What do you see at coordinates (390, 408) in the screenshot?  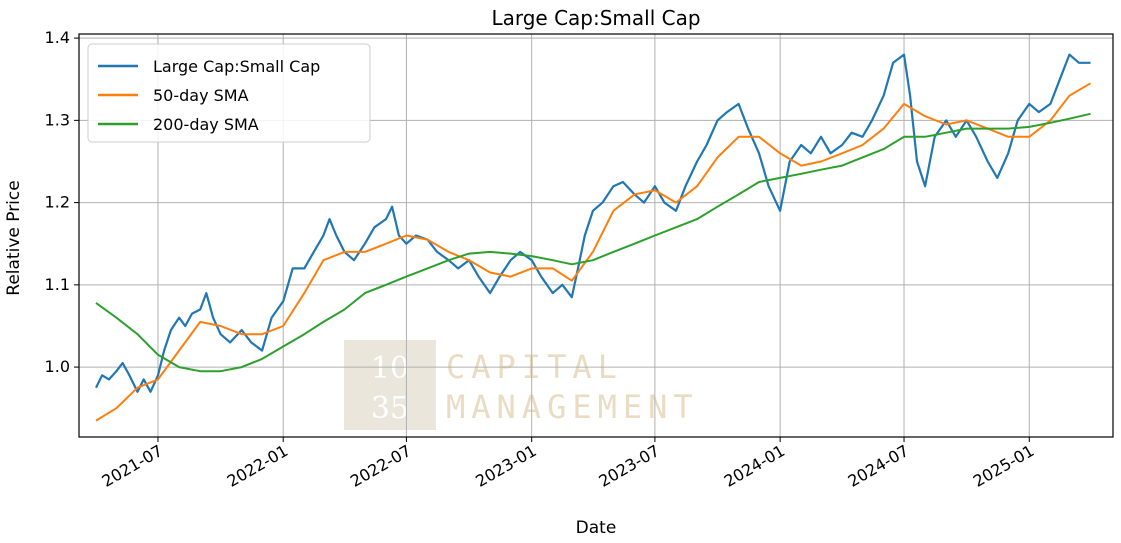 I see `watermark-number-bottom: 35` at bounding box center [390, 408].